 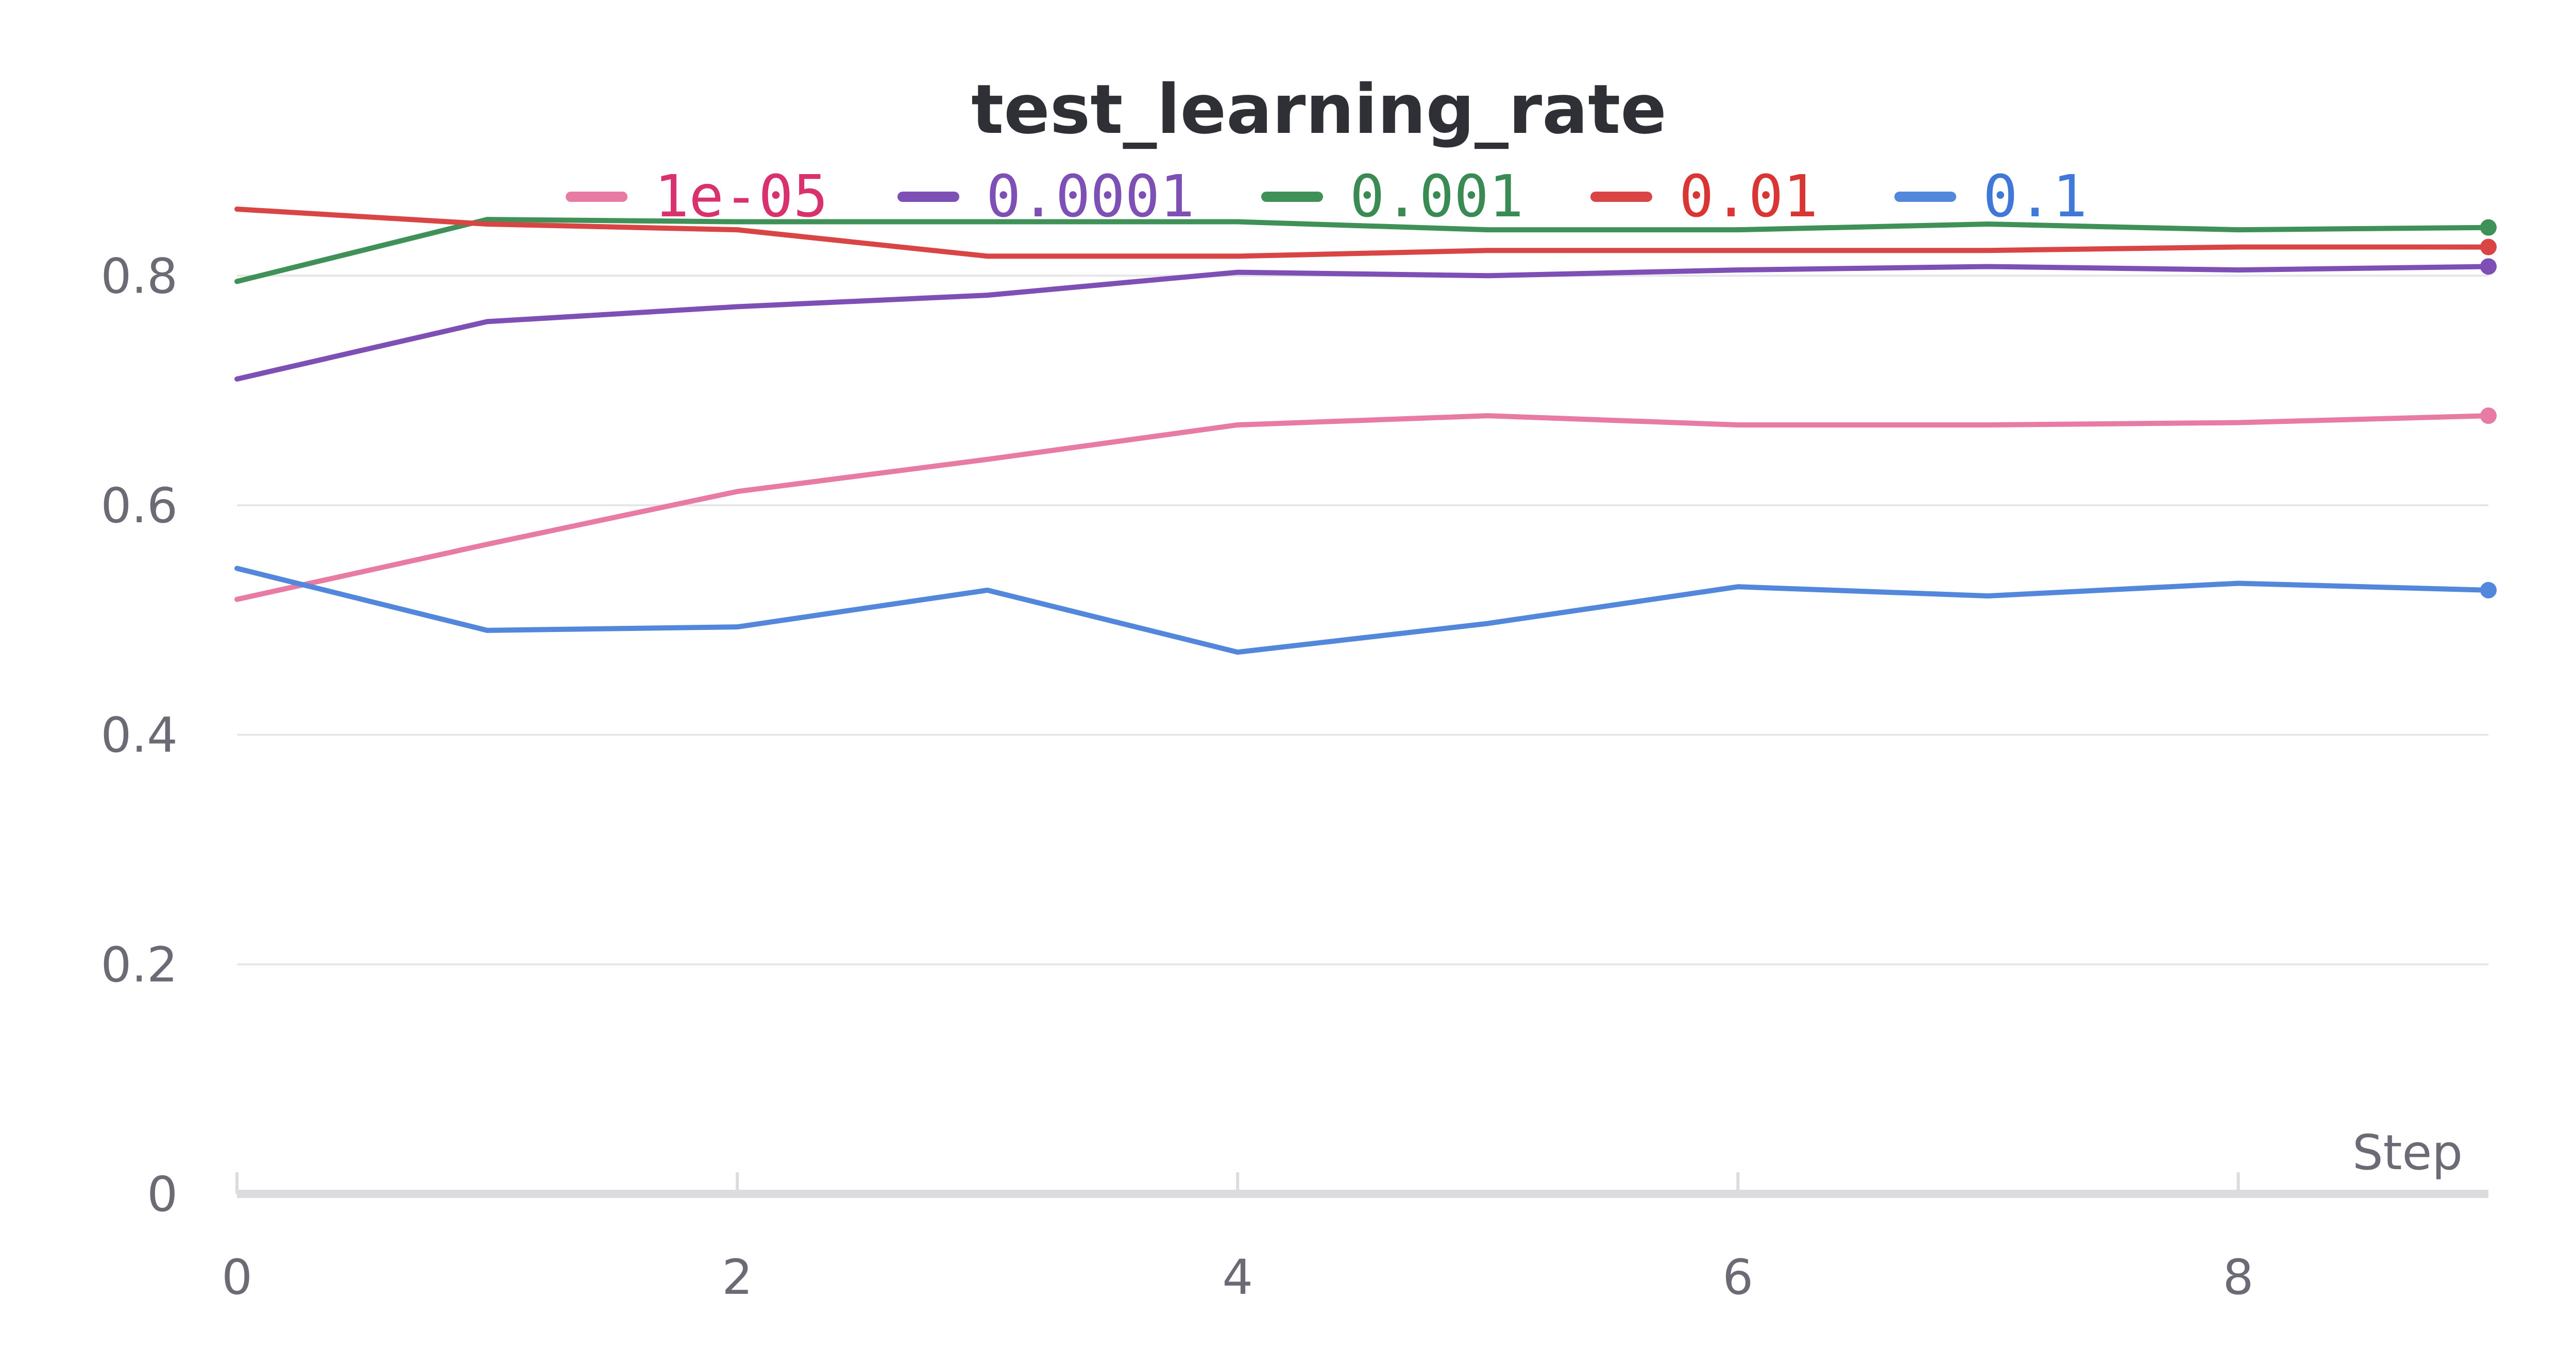 What do you see at coordinates (737, 1278) in the screenshot?
I see `x-tick-label: 2` at bounding box center [737, 1278].